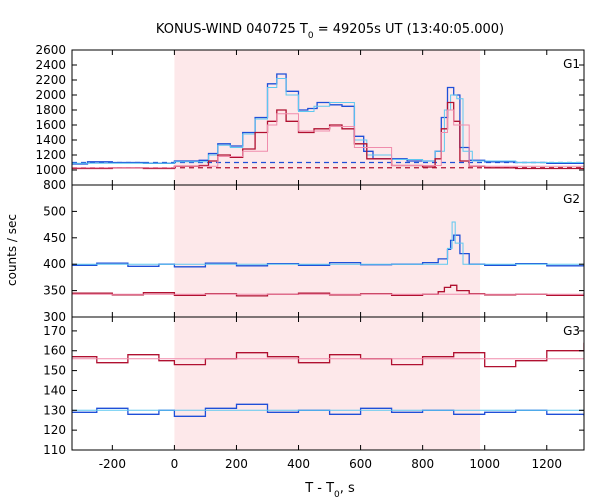  Describe the element at coordinates (54, 238) in the screenshot. I see `y-tick-label: 450` at that location.